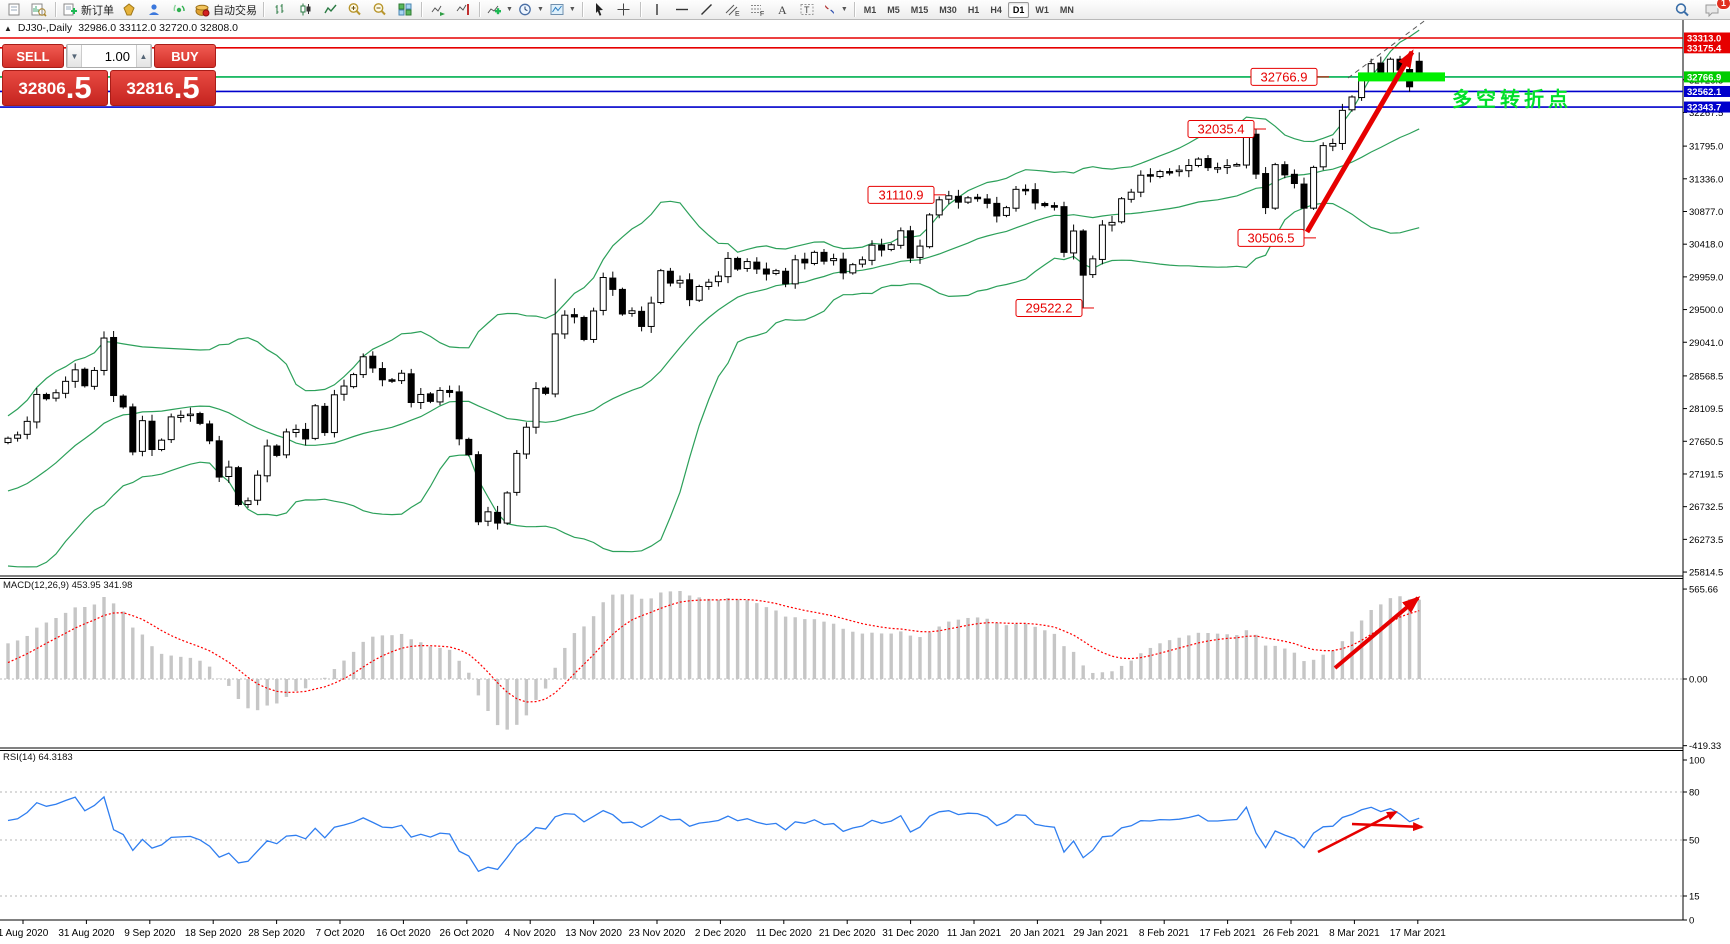  What do you see at coordinates (1704, 48) in the screenshot?
I see `price-tag-label: 33175.4` at bounding box center [1704, 48].